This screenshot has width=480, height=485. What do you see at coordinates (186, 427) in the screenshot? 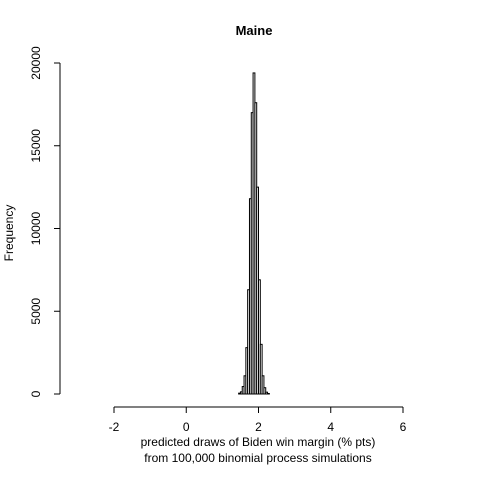
I see `x-tick-label: 0` at bounding box center [186, 427].